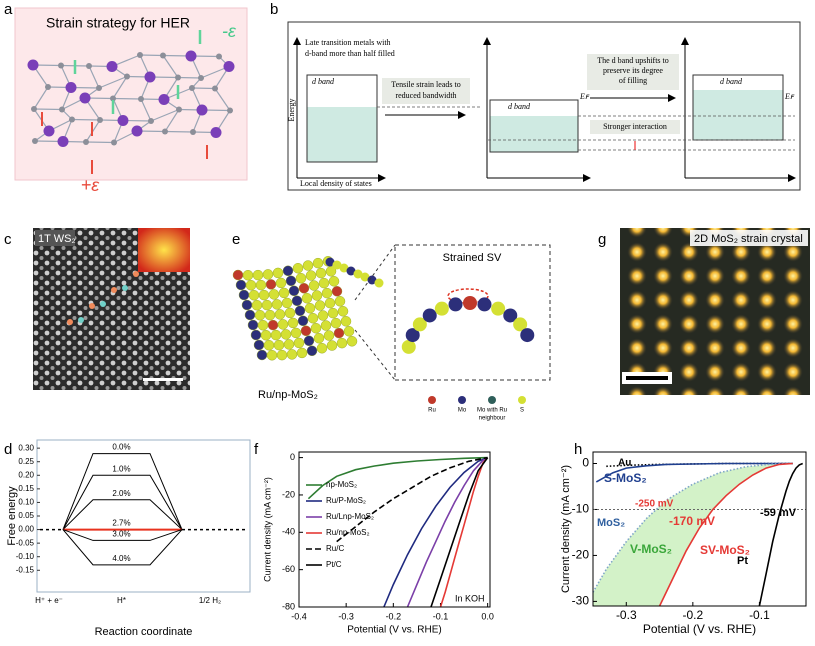  What do you see at coordinates (25, 569) in the screenshot?
I see `y-tick-label: -0.15` at bounding box center [25, 569].